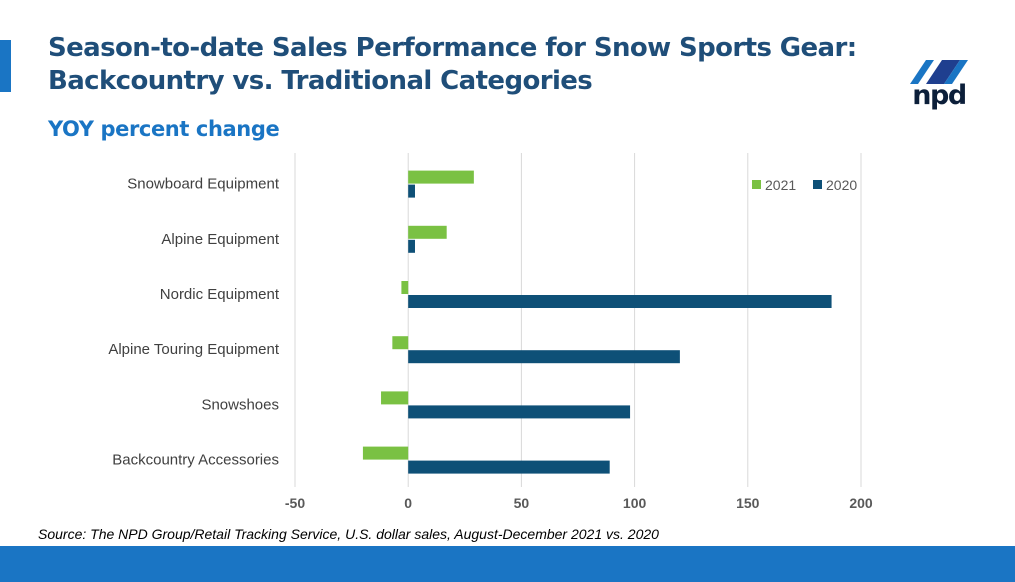  What do you see at coordinates (939, 95) in the screenshot?
I see `logo-text: npd` at bounding box center [939, 95].